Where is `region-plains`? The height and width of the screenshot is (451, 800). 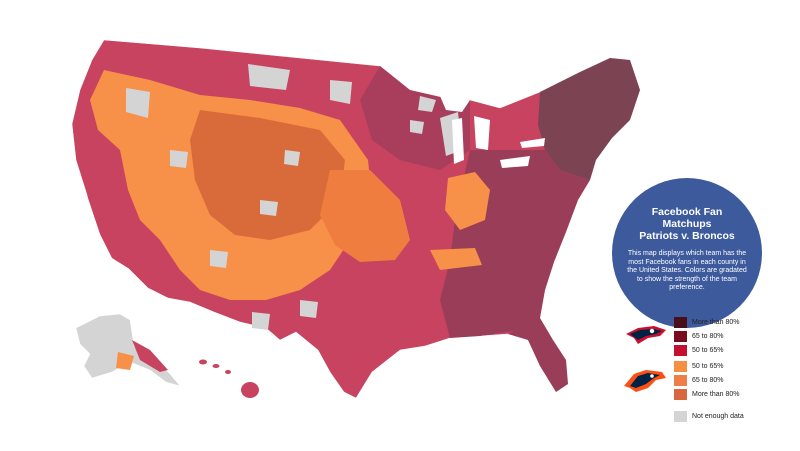
region-plains is located at coordinates (365, 216).